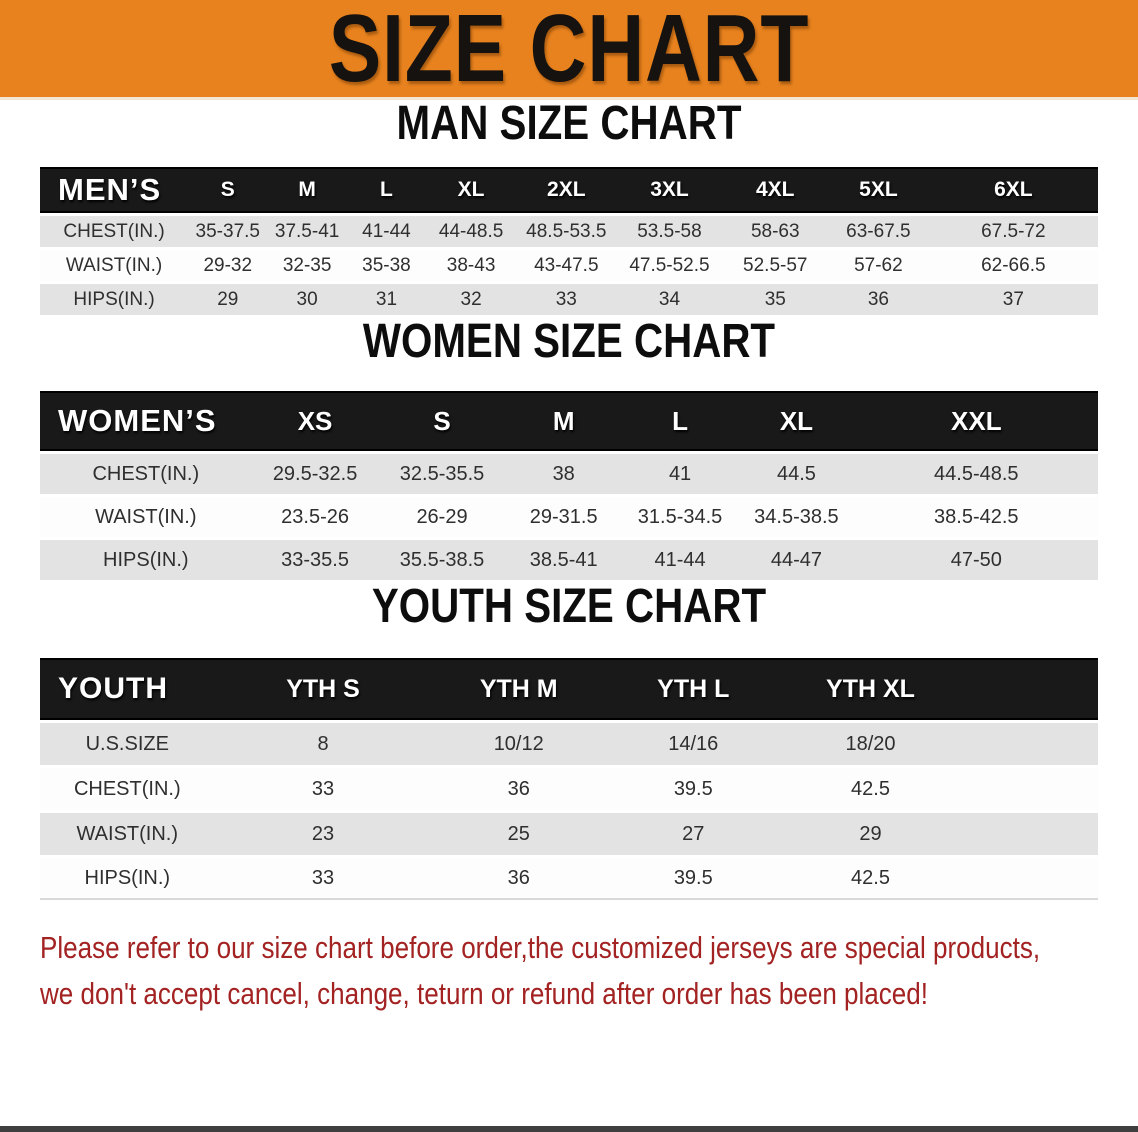 This screenshot has width=1138, height=1132. I want to click on size-column-header: 4XL, so click(775, 190).